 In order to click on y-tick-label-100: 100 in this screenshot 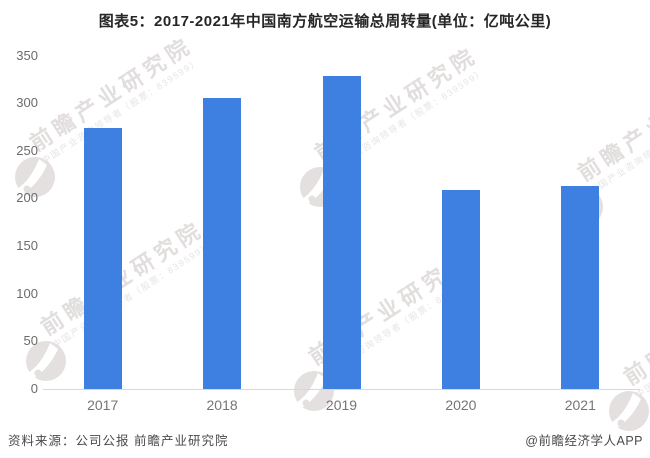, I will do `click(27, 293)`.